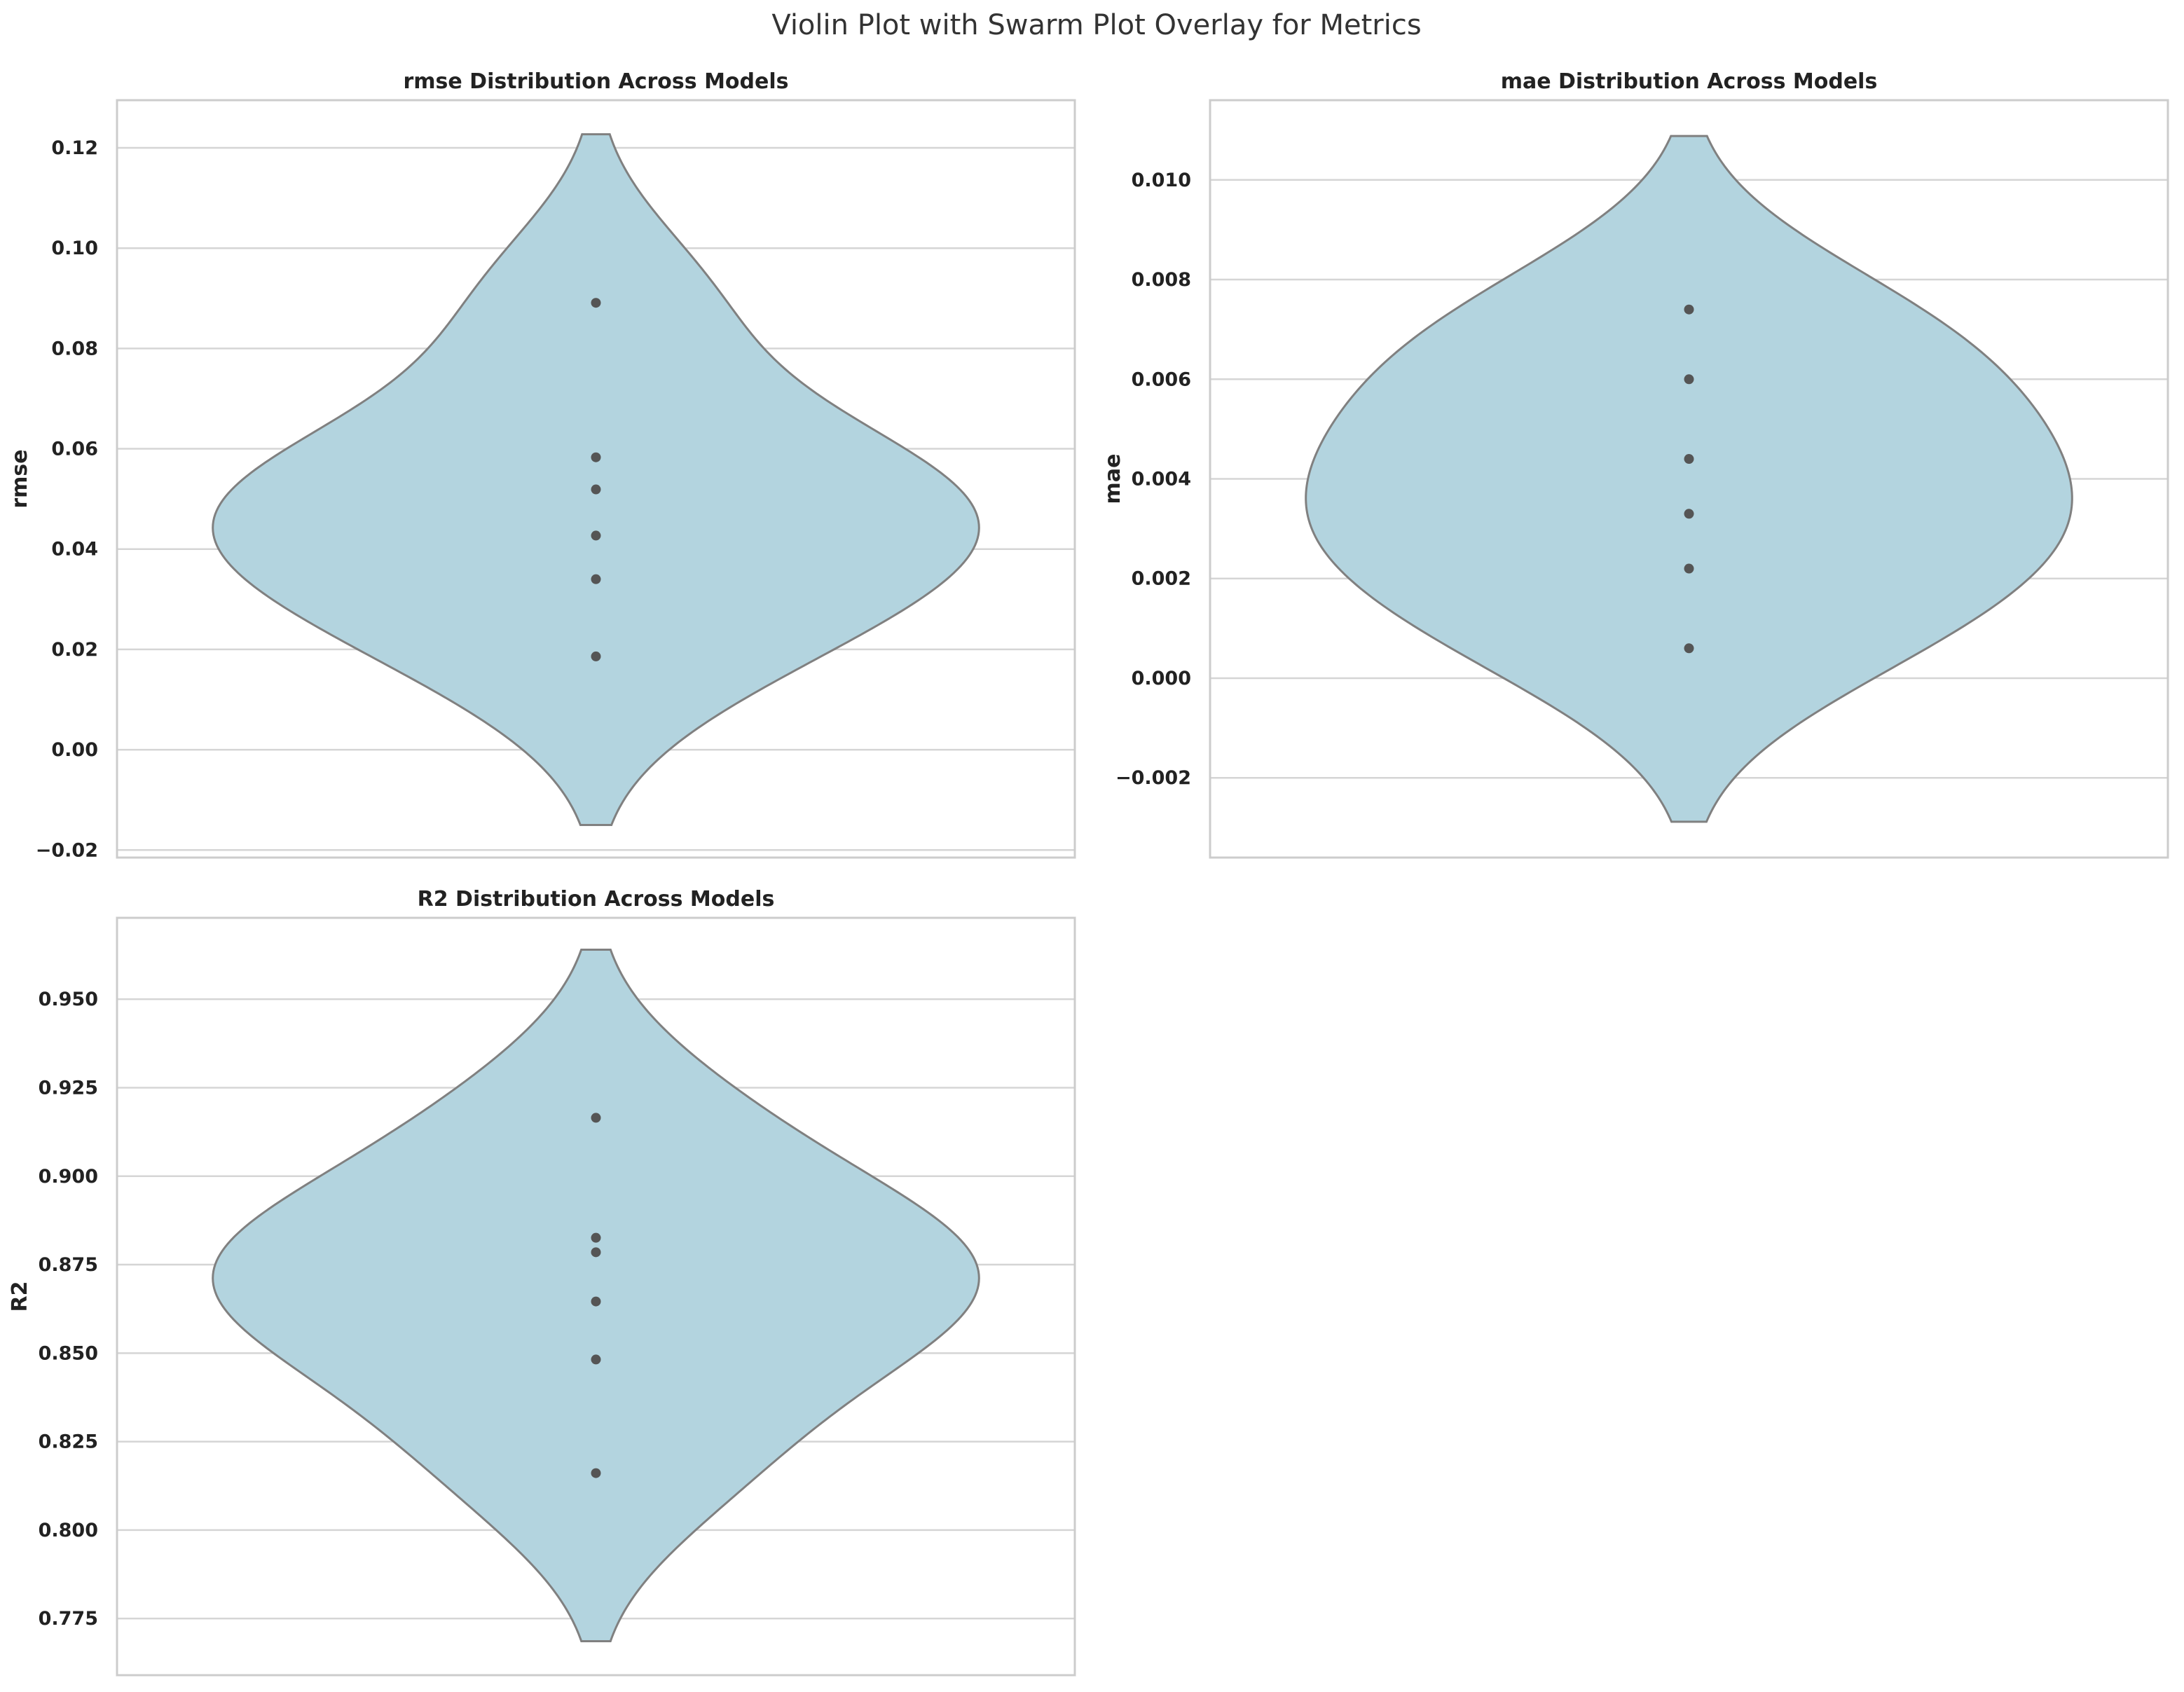  What do you see at coordinates (74, 248) in the screenshot?
I see `y-tick-label: 0.10` at bounding box center [74, 248].